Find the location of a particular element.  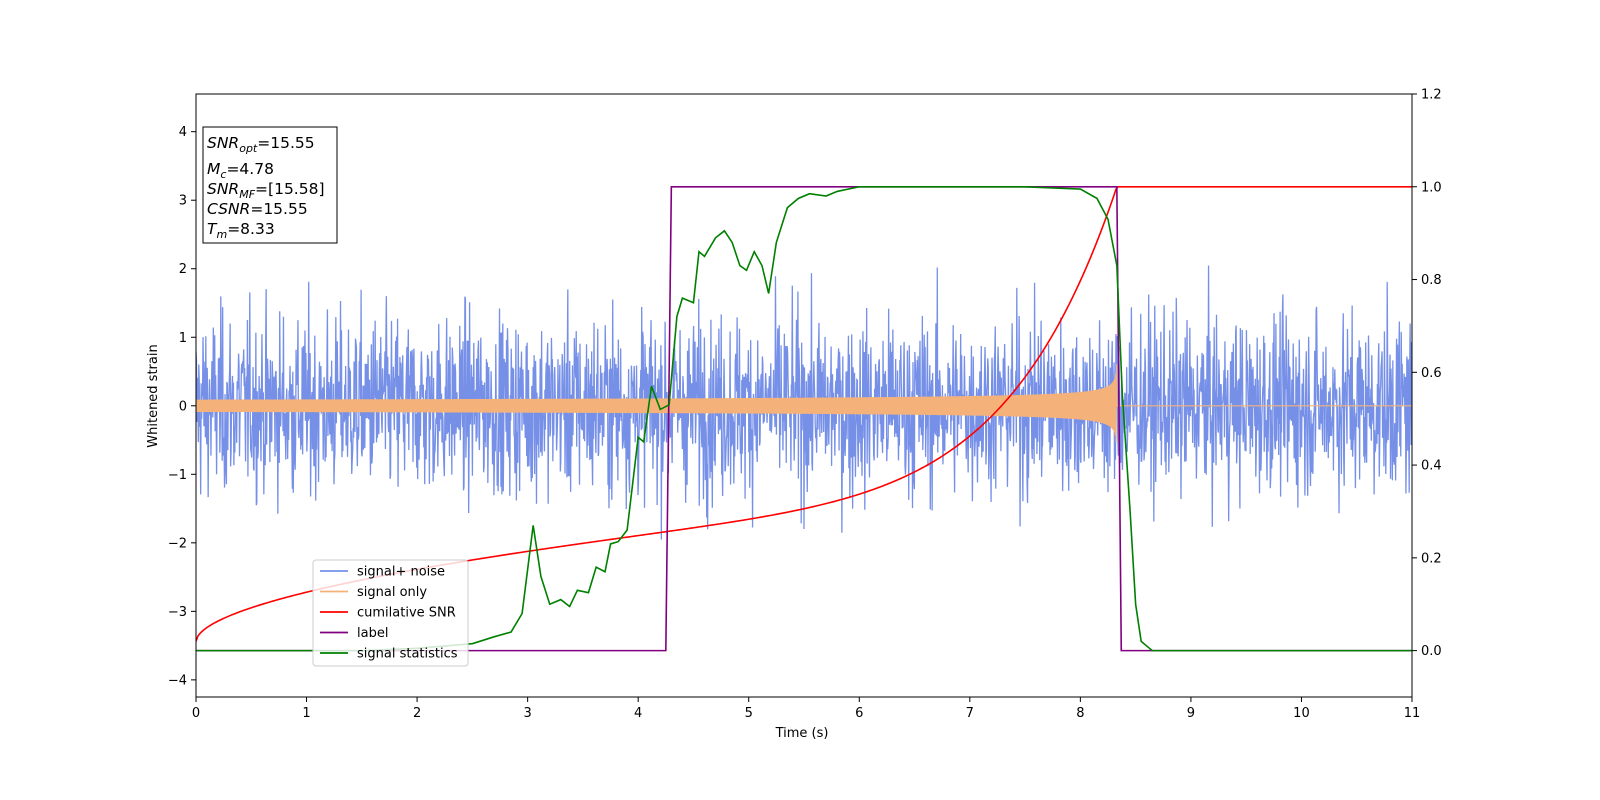

y-tick-label: 3 is located at coordinates (183, 201).